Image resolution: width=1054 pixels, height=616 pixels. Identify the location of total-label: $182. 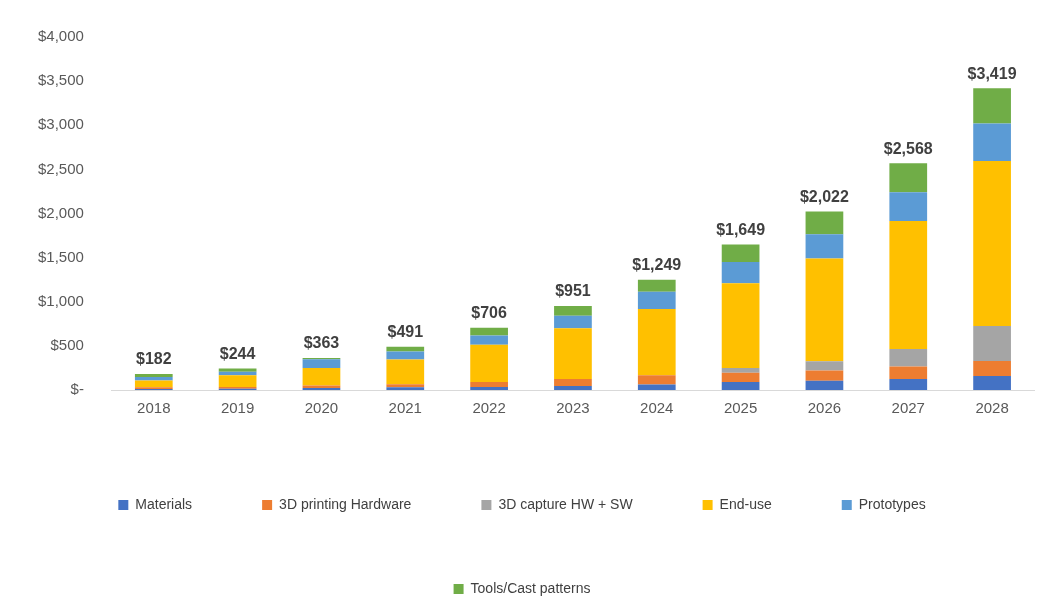
(154, 359).